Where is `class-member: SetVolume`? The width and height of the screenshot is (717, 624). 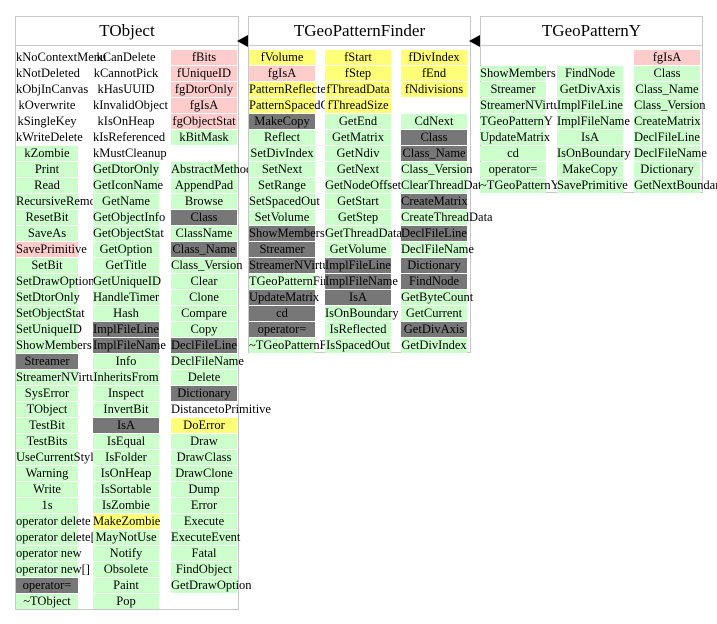 class-member: SetVolume is located at coordinates (282, 217).